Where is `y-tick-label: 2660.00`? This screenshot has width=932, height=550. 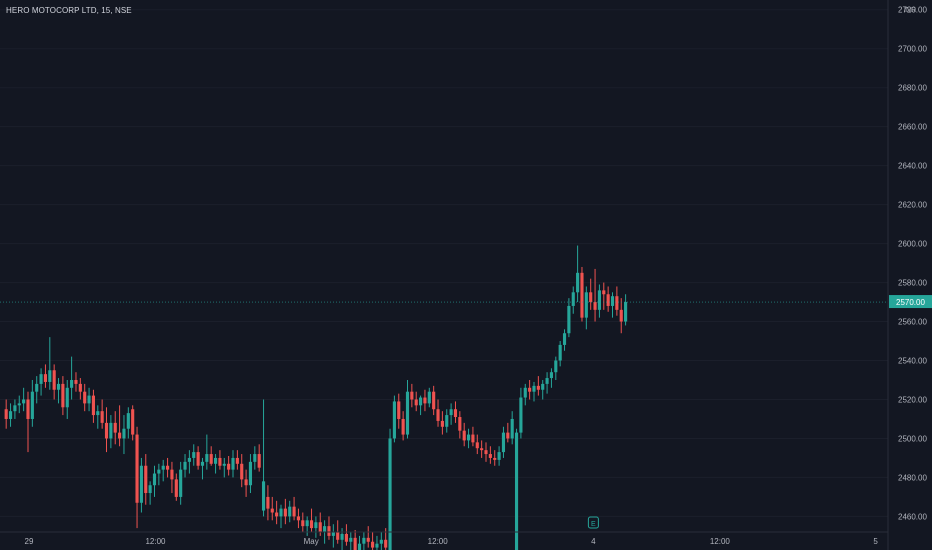 y-tick-label: 2660.00 is located at coordinates (912, 127).